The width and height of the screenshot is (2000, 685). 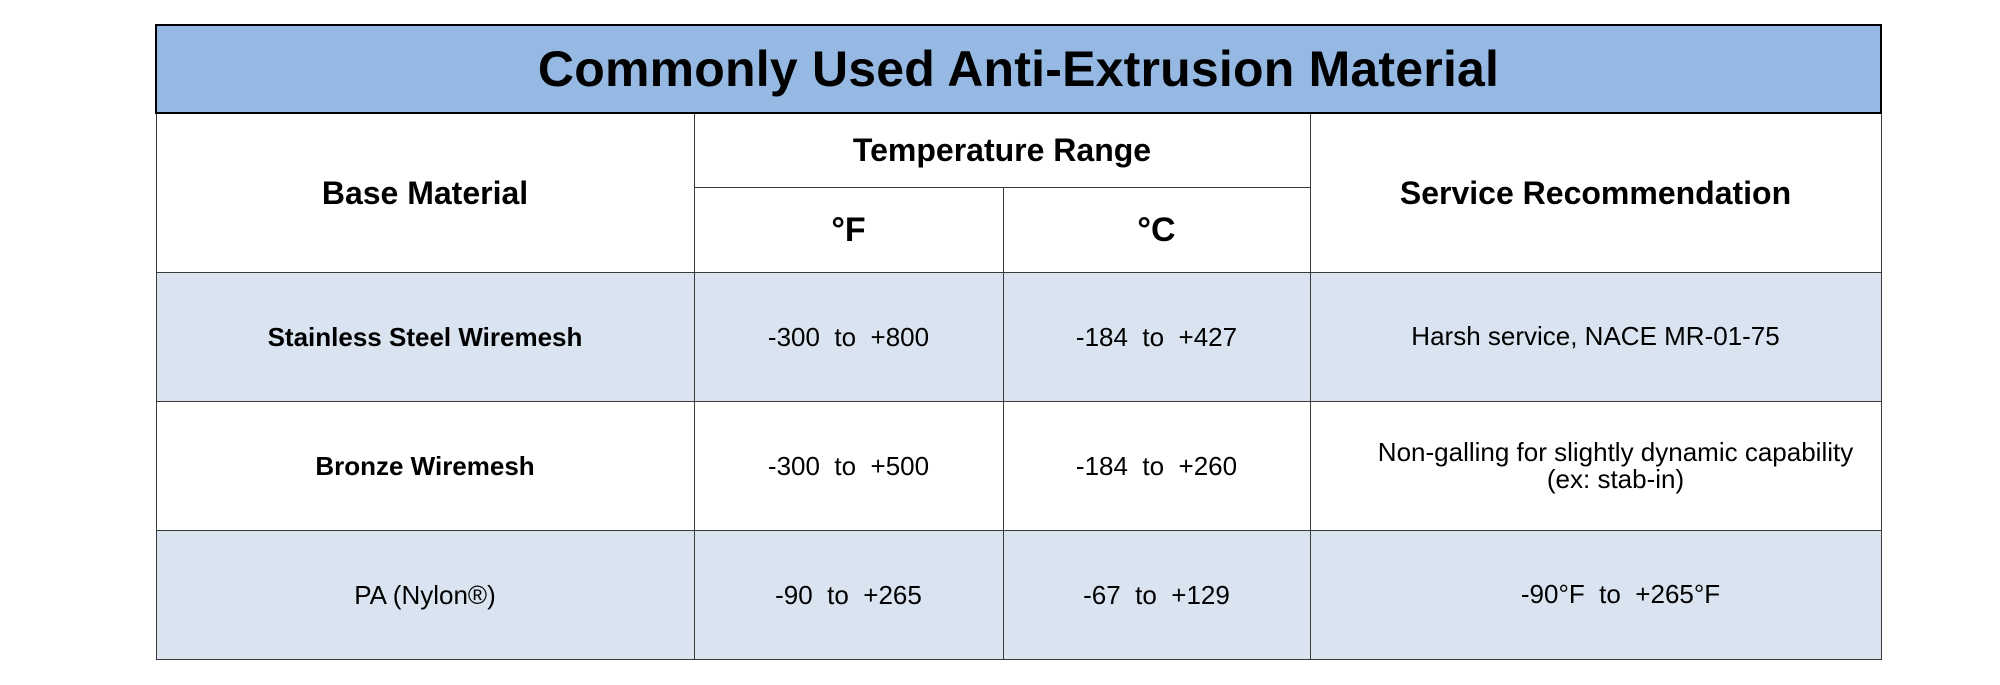 What do you see at coordinates (425, 337) in the screenshot?
I see `material-cell: Stainless Steel Wiremesh` at bounding box center [425, 337].